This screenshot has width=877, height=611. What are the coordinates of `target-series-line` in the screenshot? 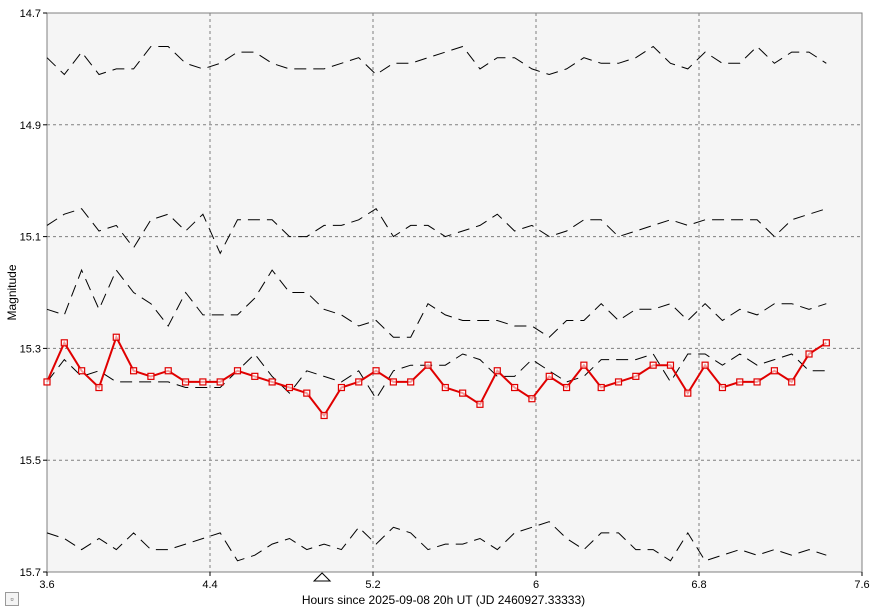 It's located at (436, 376).